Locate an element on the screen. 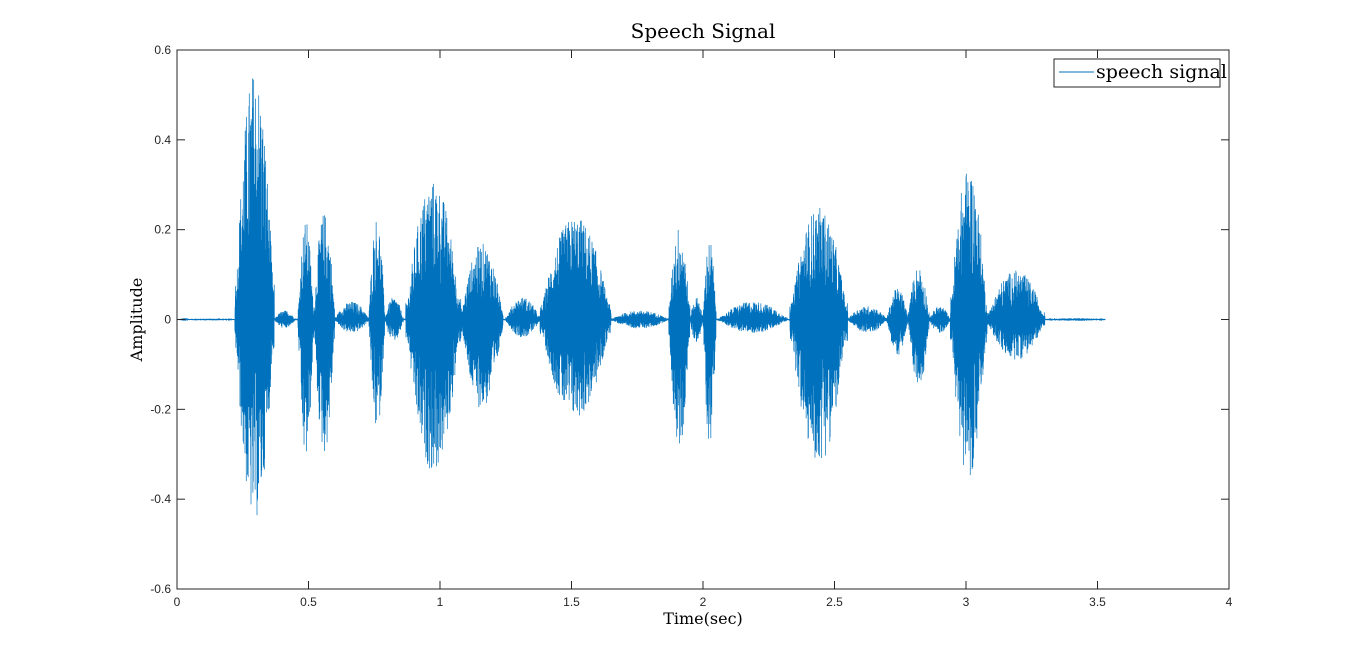 This screenshot has height=662, width=1358. y-tick-label: -0.2 is located at coordinates (160, 409).